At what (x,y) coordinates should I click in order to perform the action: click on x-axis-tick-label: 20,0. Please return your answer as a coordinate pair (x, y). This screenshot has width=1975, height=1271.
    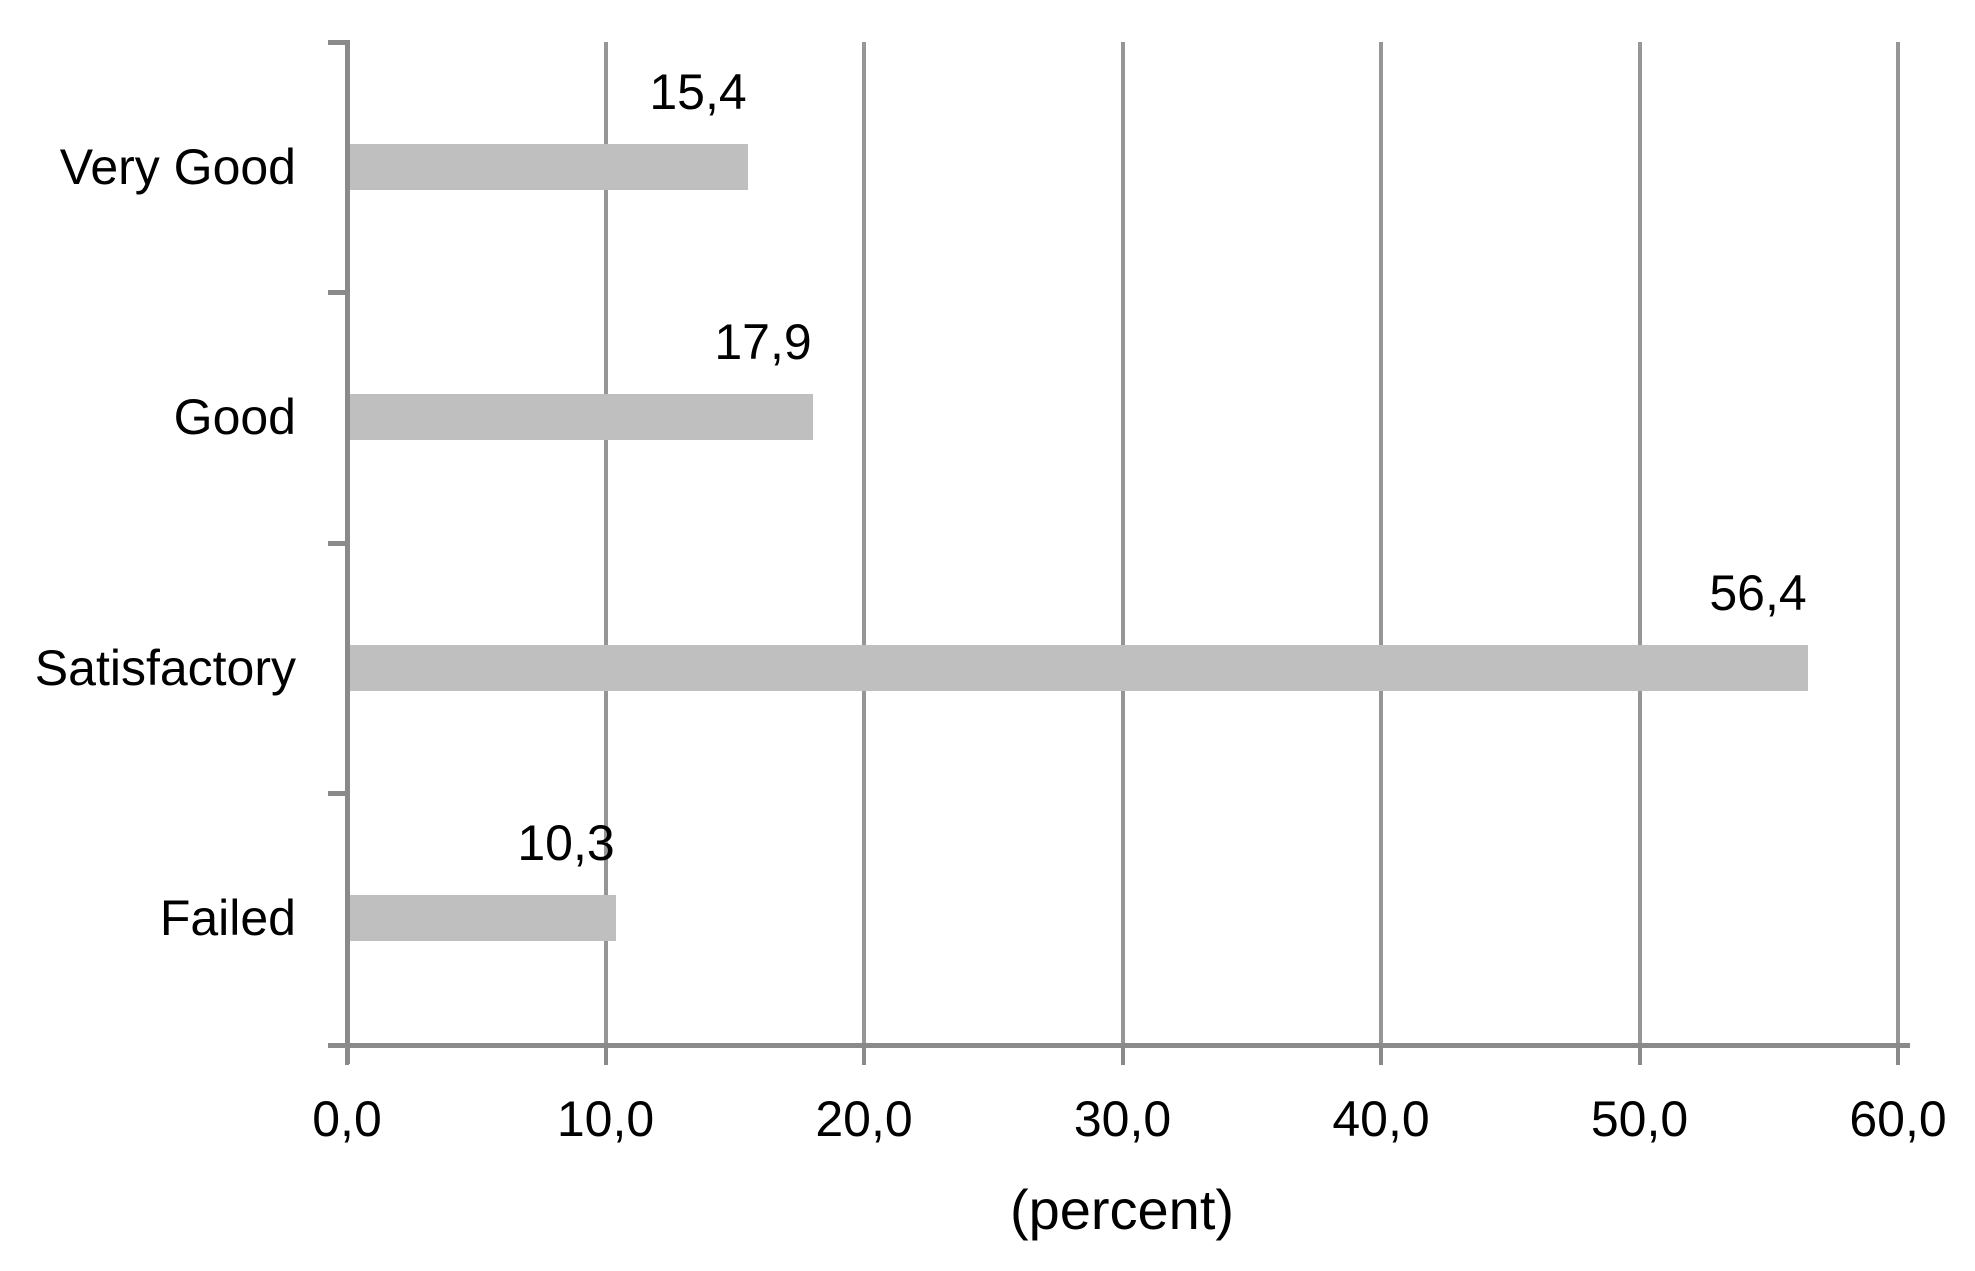
    Looking at the image, I should click on (864, 1119).